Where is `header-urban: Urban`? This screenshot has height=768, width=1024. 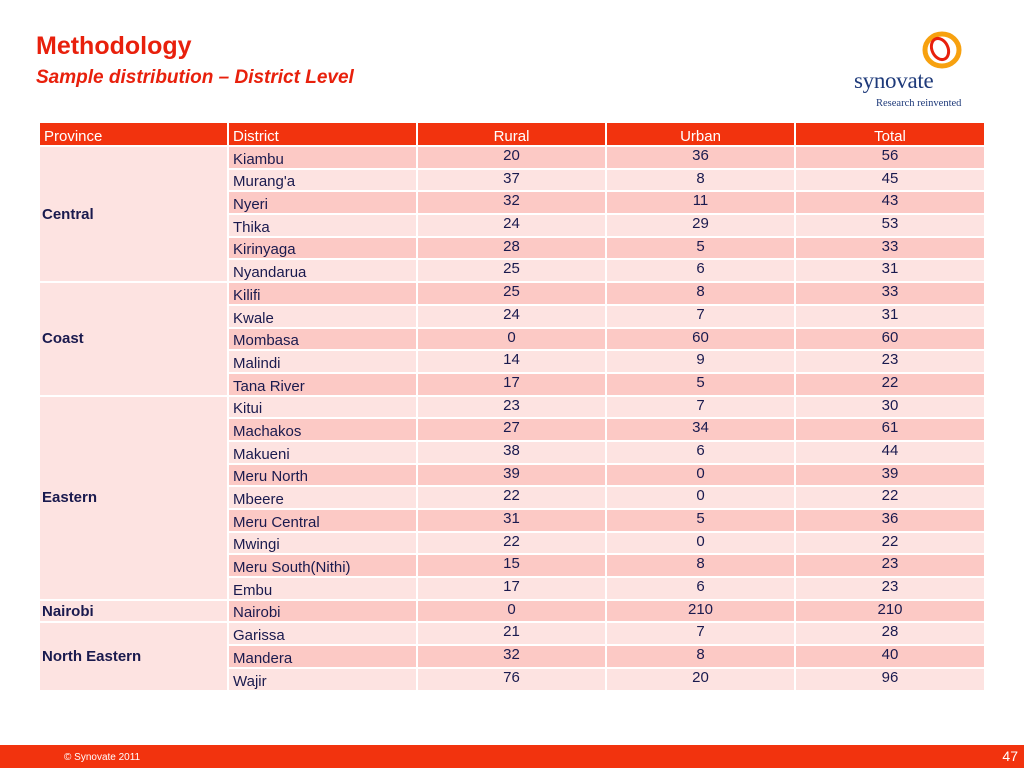 header-urban: Urban is located at coordinates (700, 134).